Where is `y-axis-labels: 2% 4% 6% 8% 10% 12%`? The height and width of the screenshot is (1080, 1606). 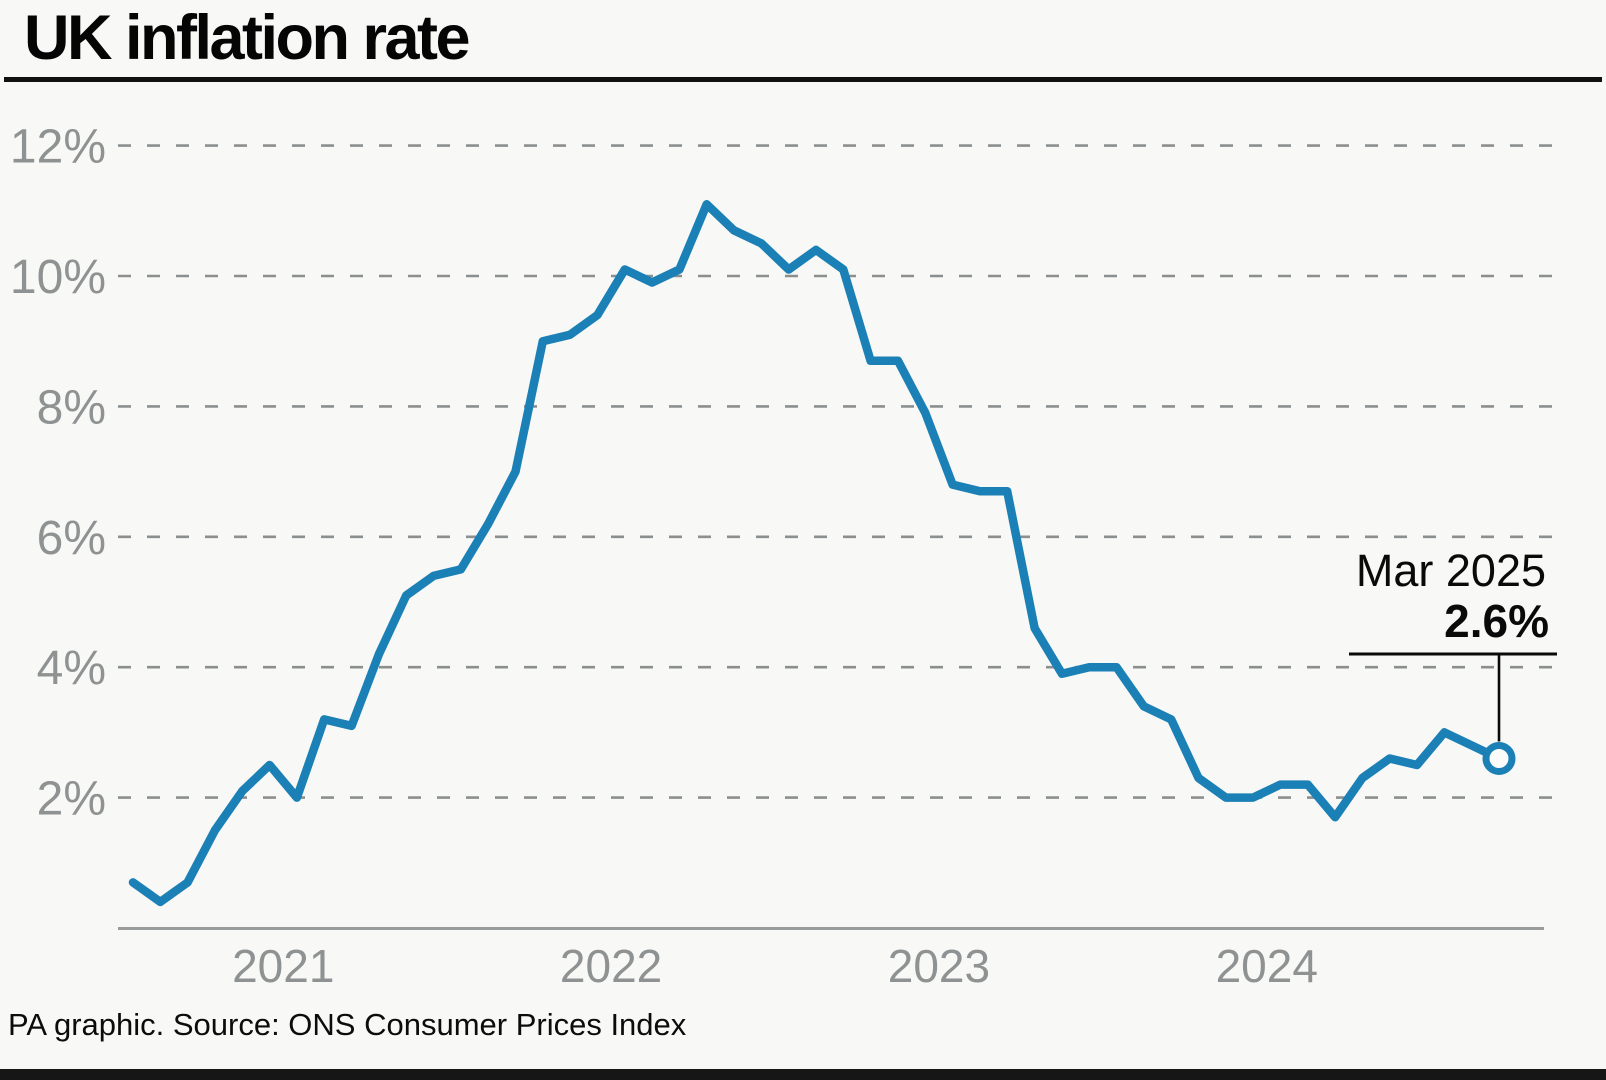
y-axis-labels: 2% 4% 6% 8% 10% 12% is located at coordinates (58, 473).